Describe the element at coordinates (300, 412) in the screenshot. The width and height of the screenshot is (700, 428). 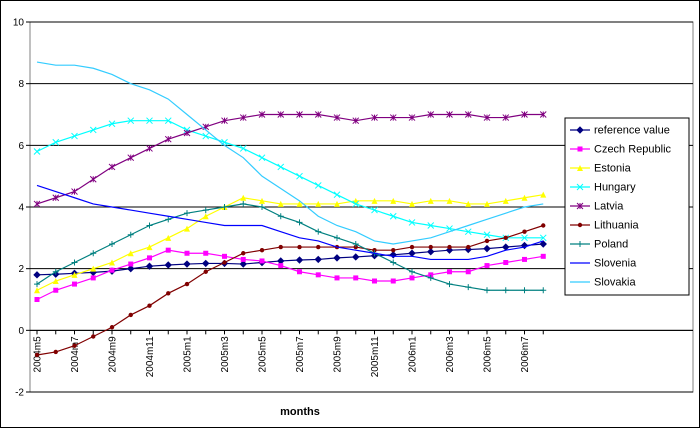
I see `x-axis-title: months` at that location.